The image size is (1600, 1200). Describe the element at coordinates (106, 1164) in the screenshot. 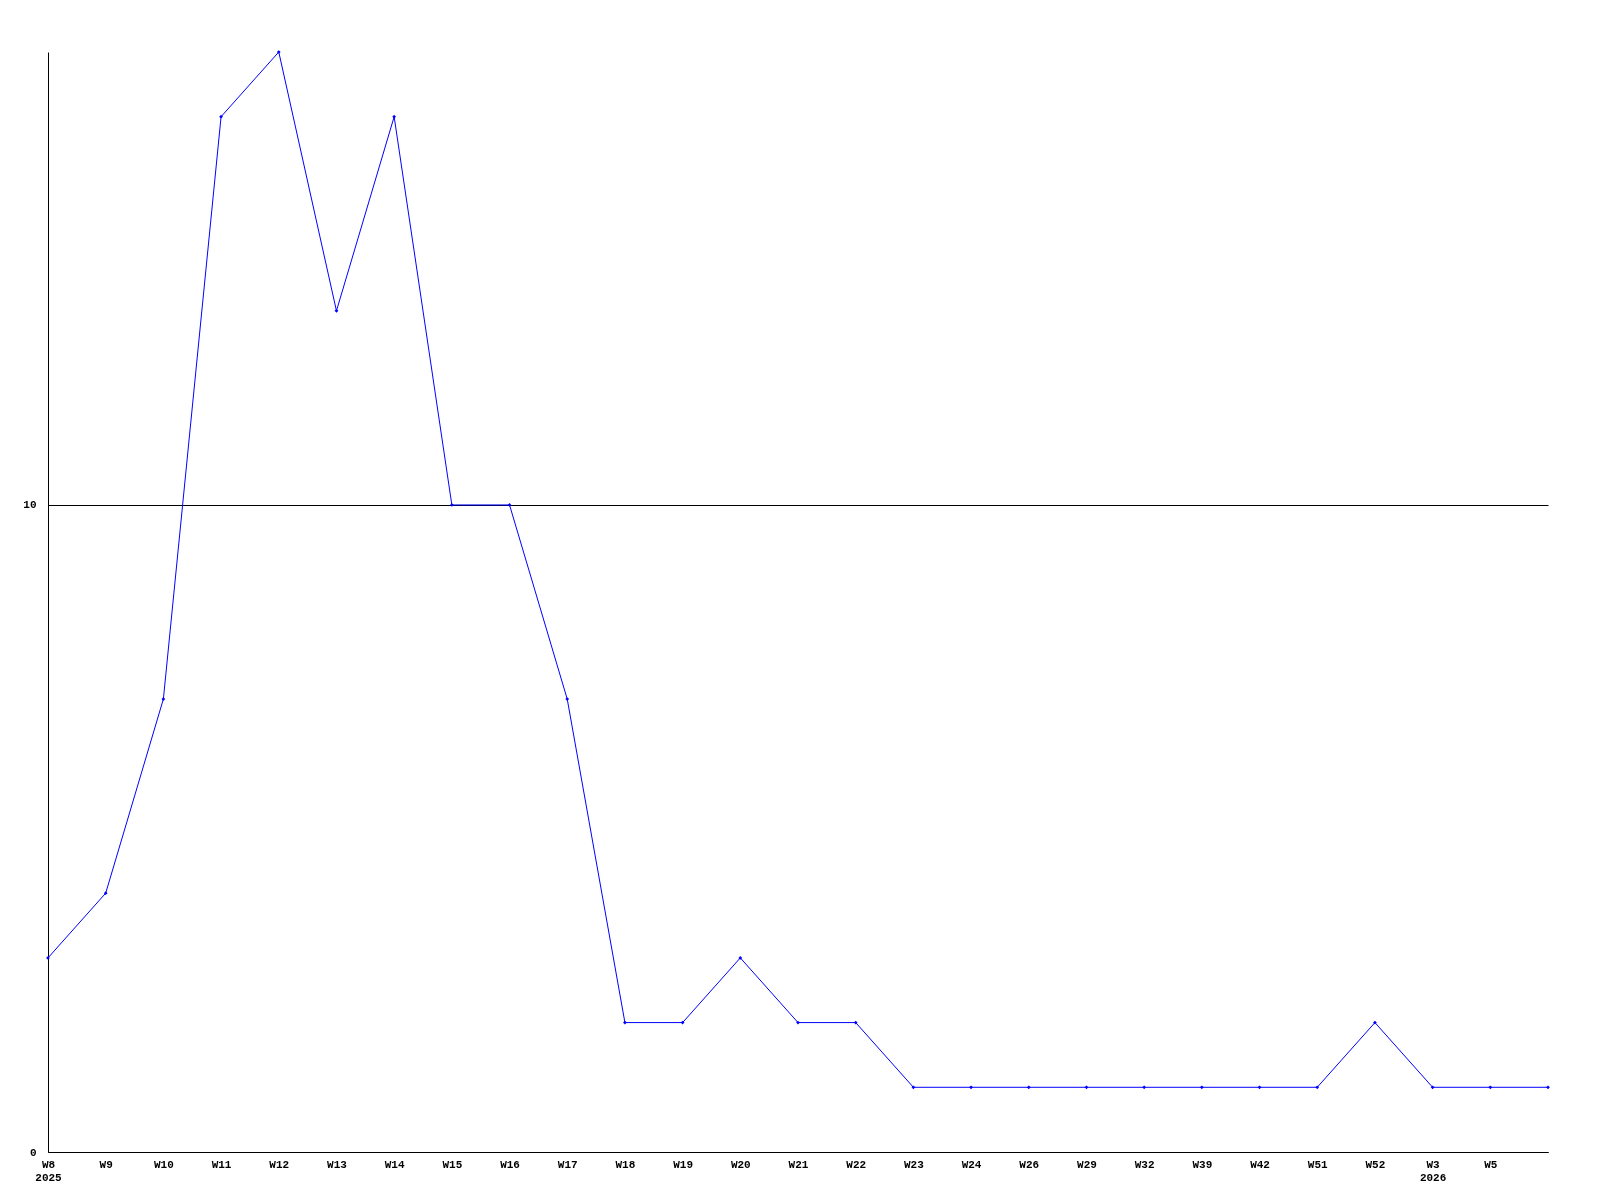

I see `x-tick-label: W9` at that location.